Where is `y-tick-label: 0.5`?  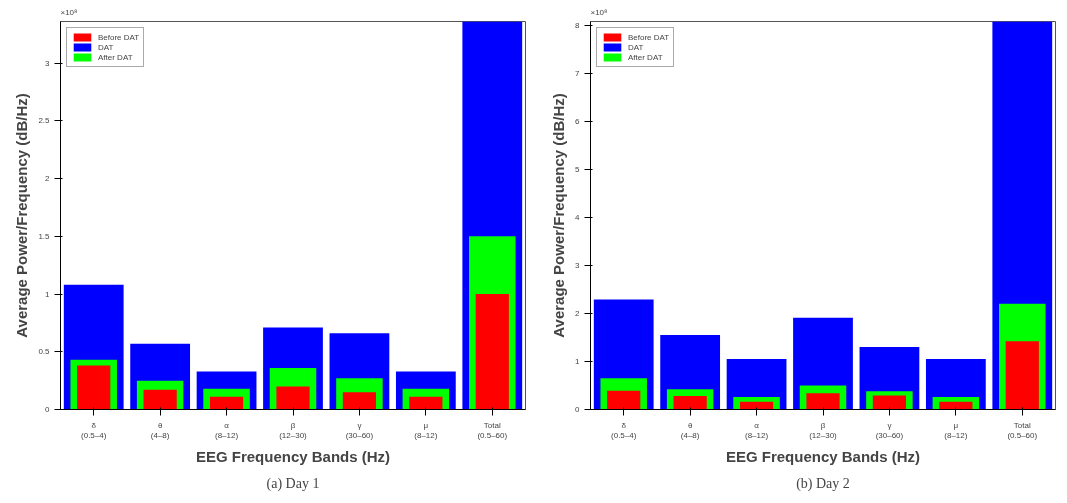 y-tick-label: 0.5 is located at coordinates (44, 352).